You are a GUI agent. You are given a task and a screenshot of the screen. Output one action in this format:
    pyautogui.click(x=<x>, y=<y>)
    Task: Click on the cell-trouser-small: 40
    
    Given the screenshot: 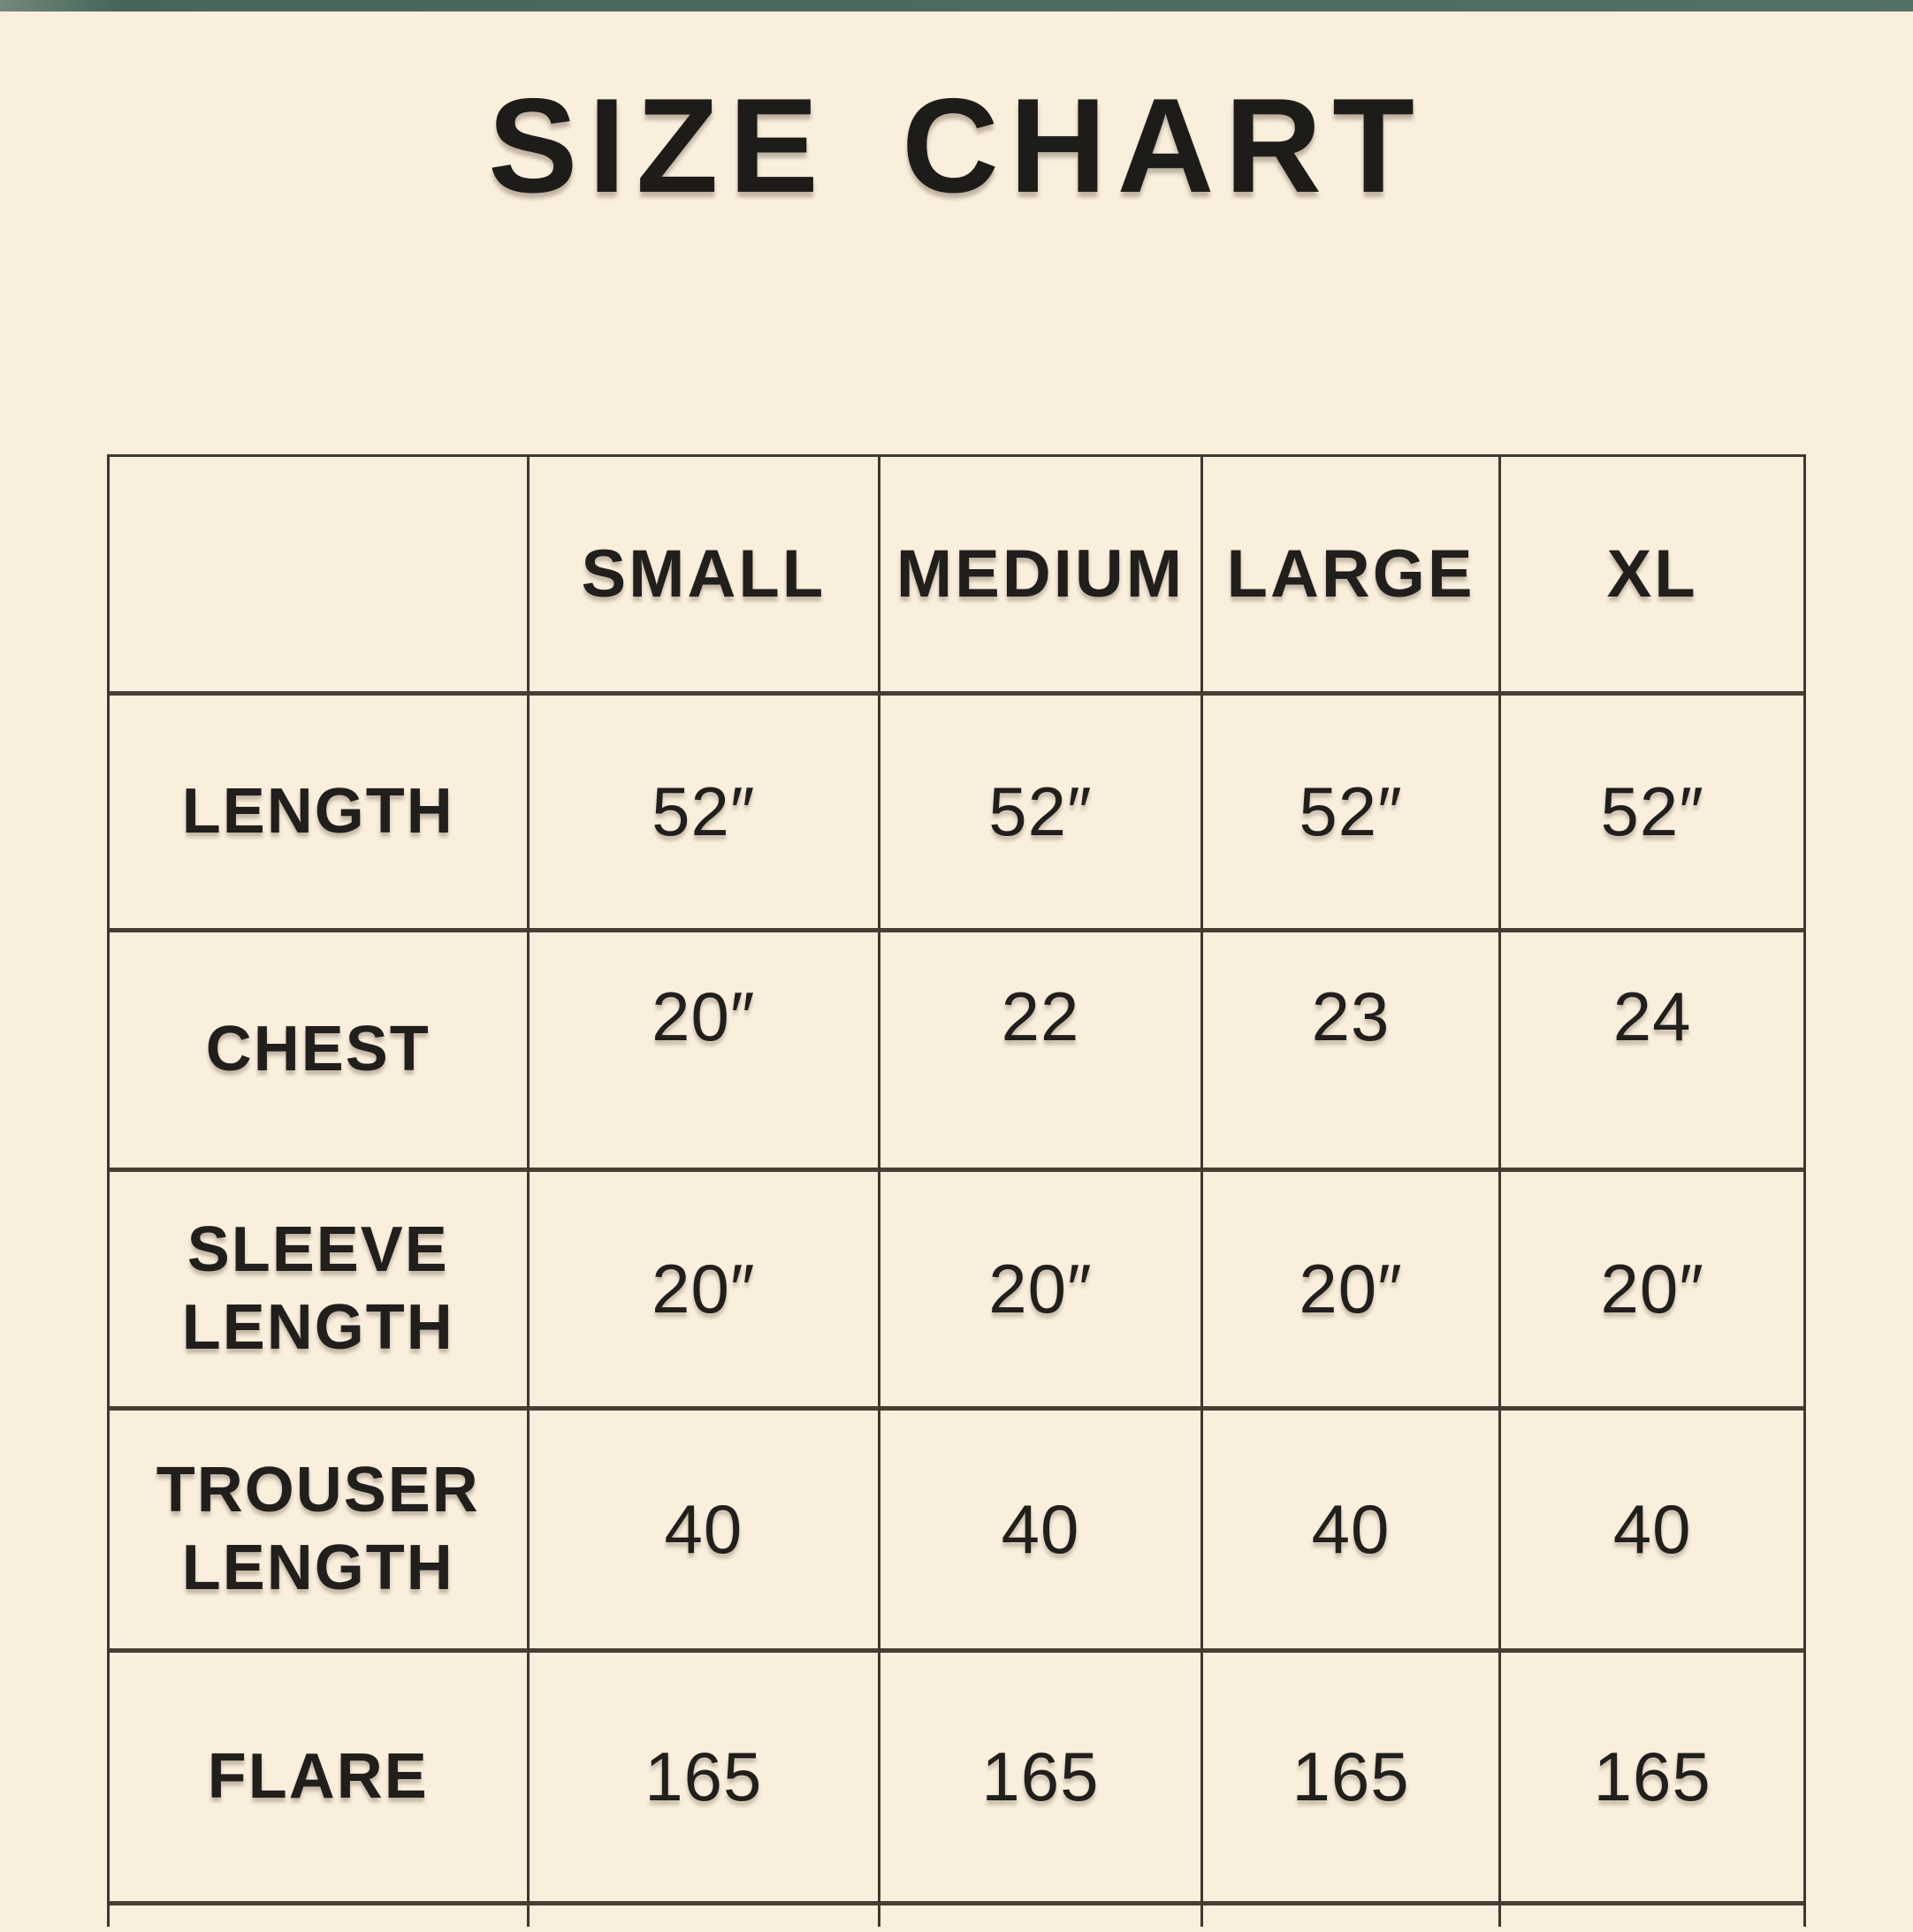 What is the action you would take?
    pyautogui.click(x=705, y=1532)
    